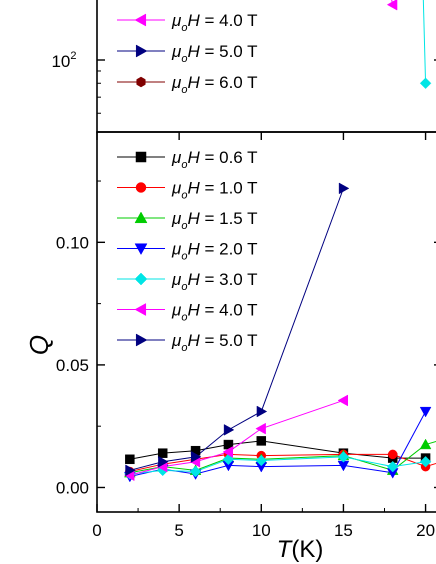 This screenshot has height=564, width=436. I want to click on y-tick-label-0: 0.00, so click(72, 487).